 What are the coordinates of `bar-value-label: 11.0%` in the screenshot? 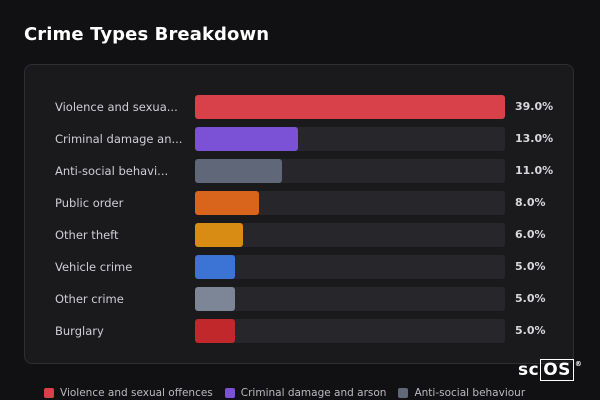 It's located at (534, 170).